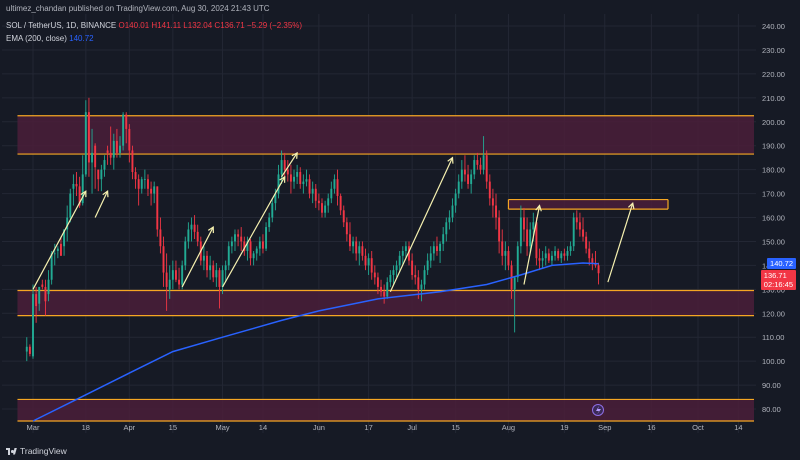  What do you see at coordinates (385, 427) in the screenshot?
I see `time-axis: Mar 18 Apr 15 May 14 Jun 17 Jul 15 Aug 19 Sep 16 Oct 14` at bounding box center [385, 427].